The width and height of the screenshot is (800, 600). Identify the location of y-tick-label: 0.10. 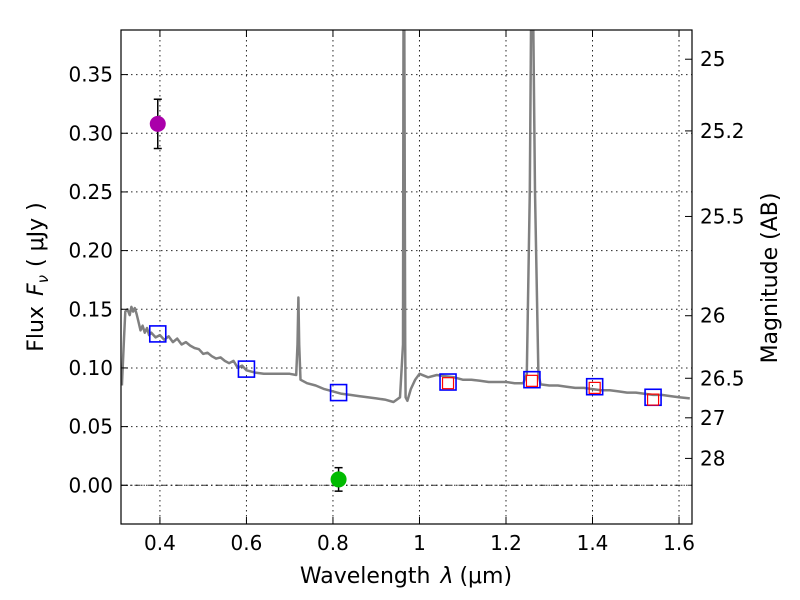
(90, 368).